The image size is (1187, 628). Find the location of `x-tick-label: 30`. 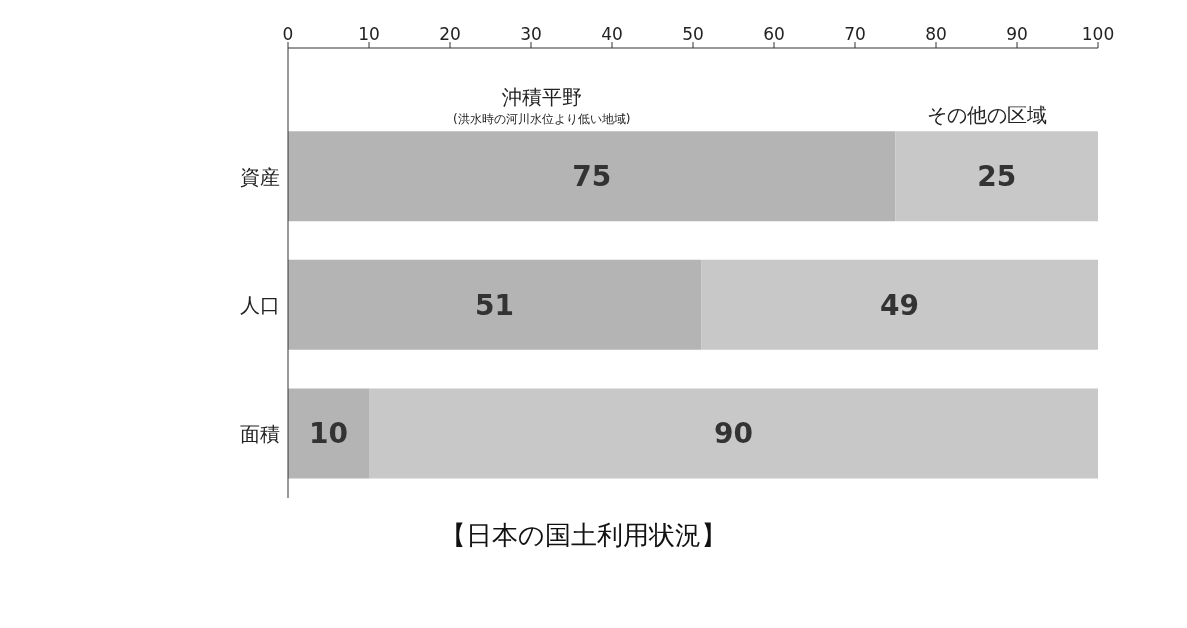

x-tick-label: 30 is located at coordinates (531, 34).